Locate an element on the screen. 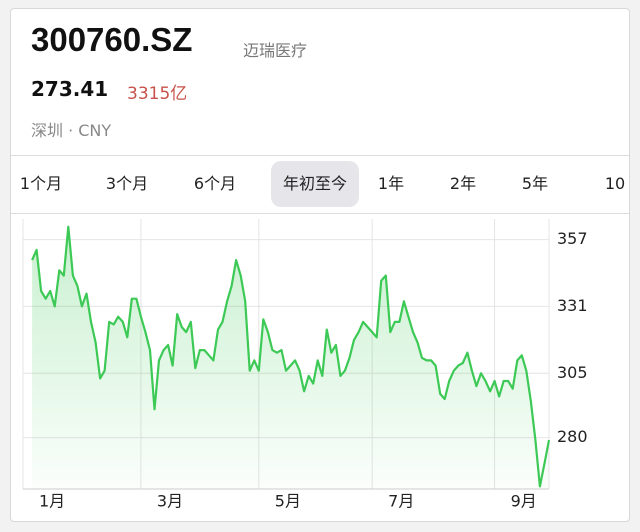  y-tick-label: 357 is located at coordinates (572, 238).